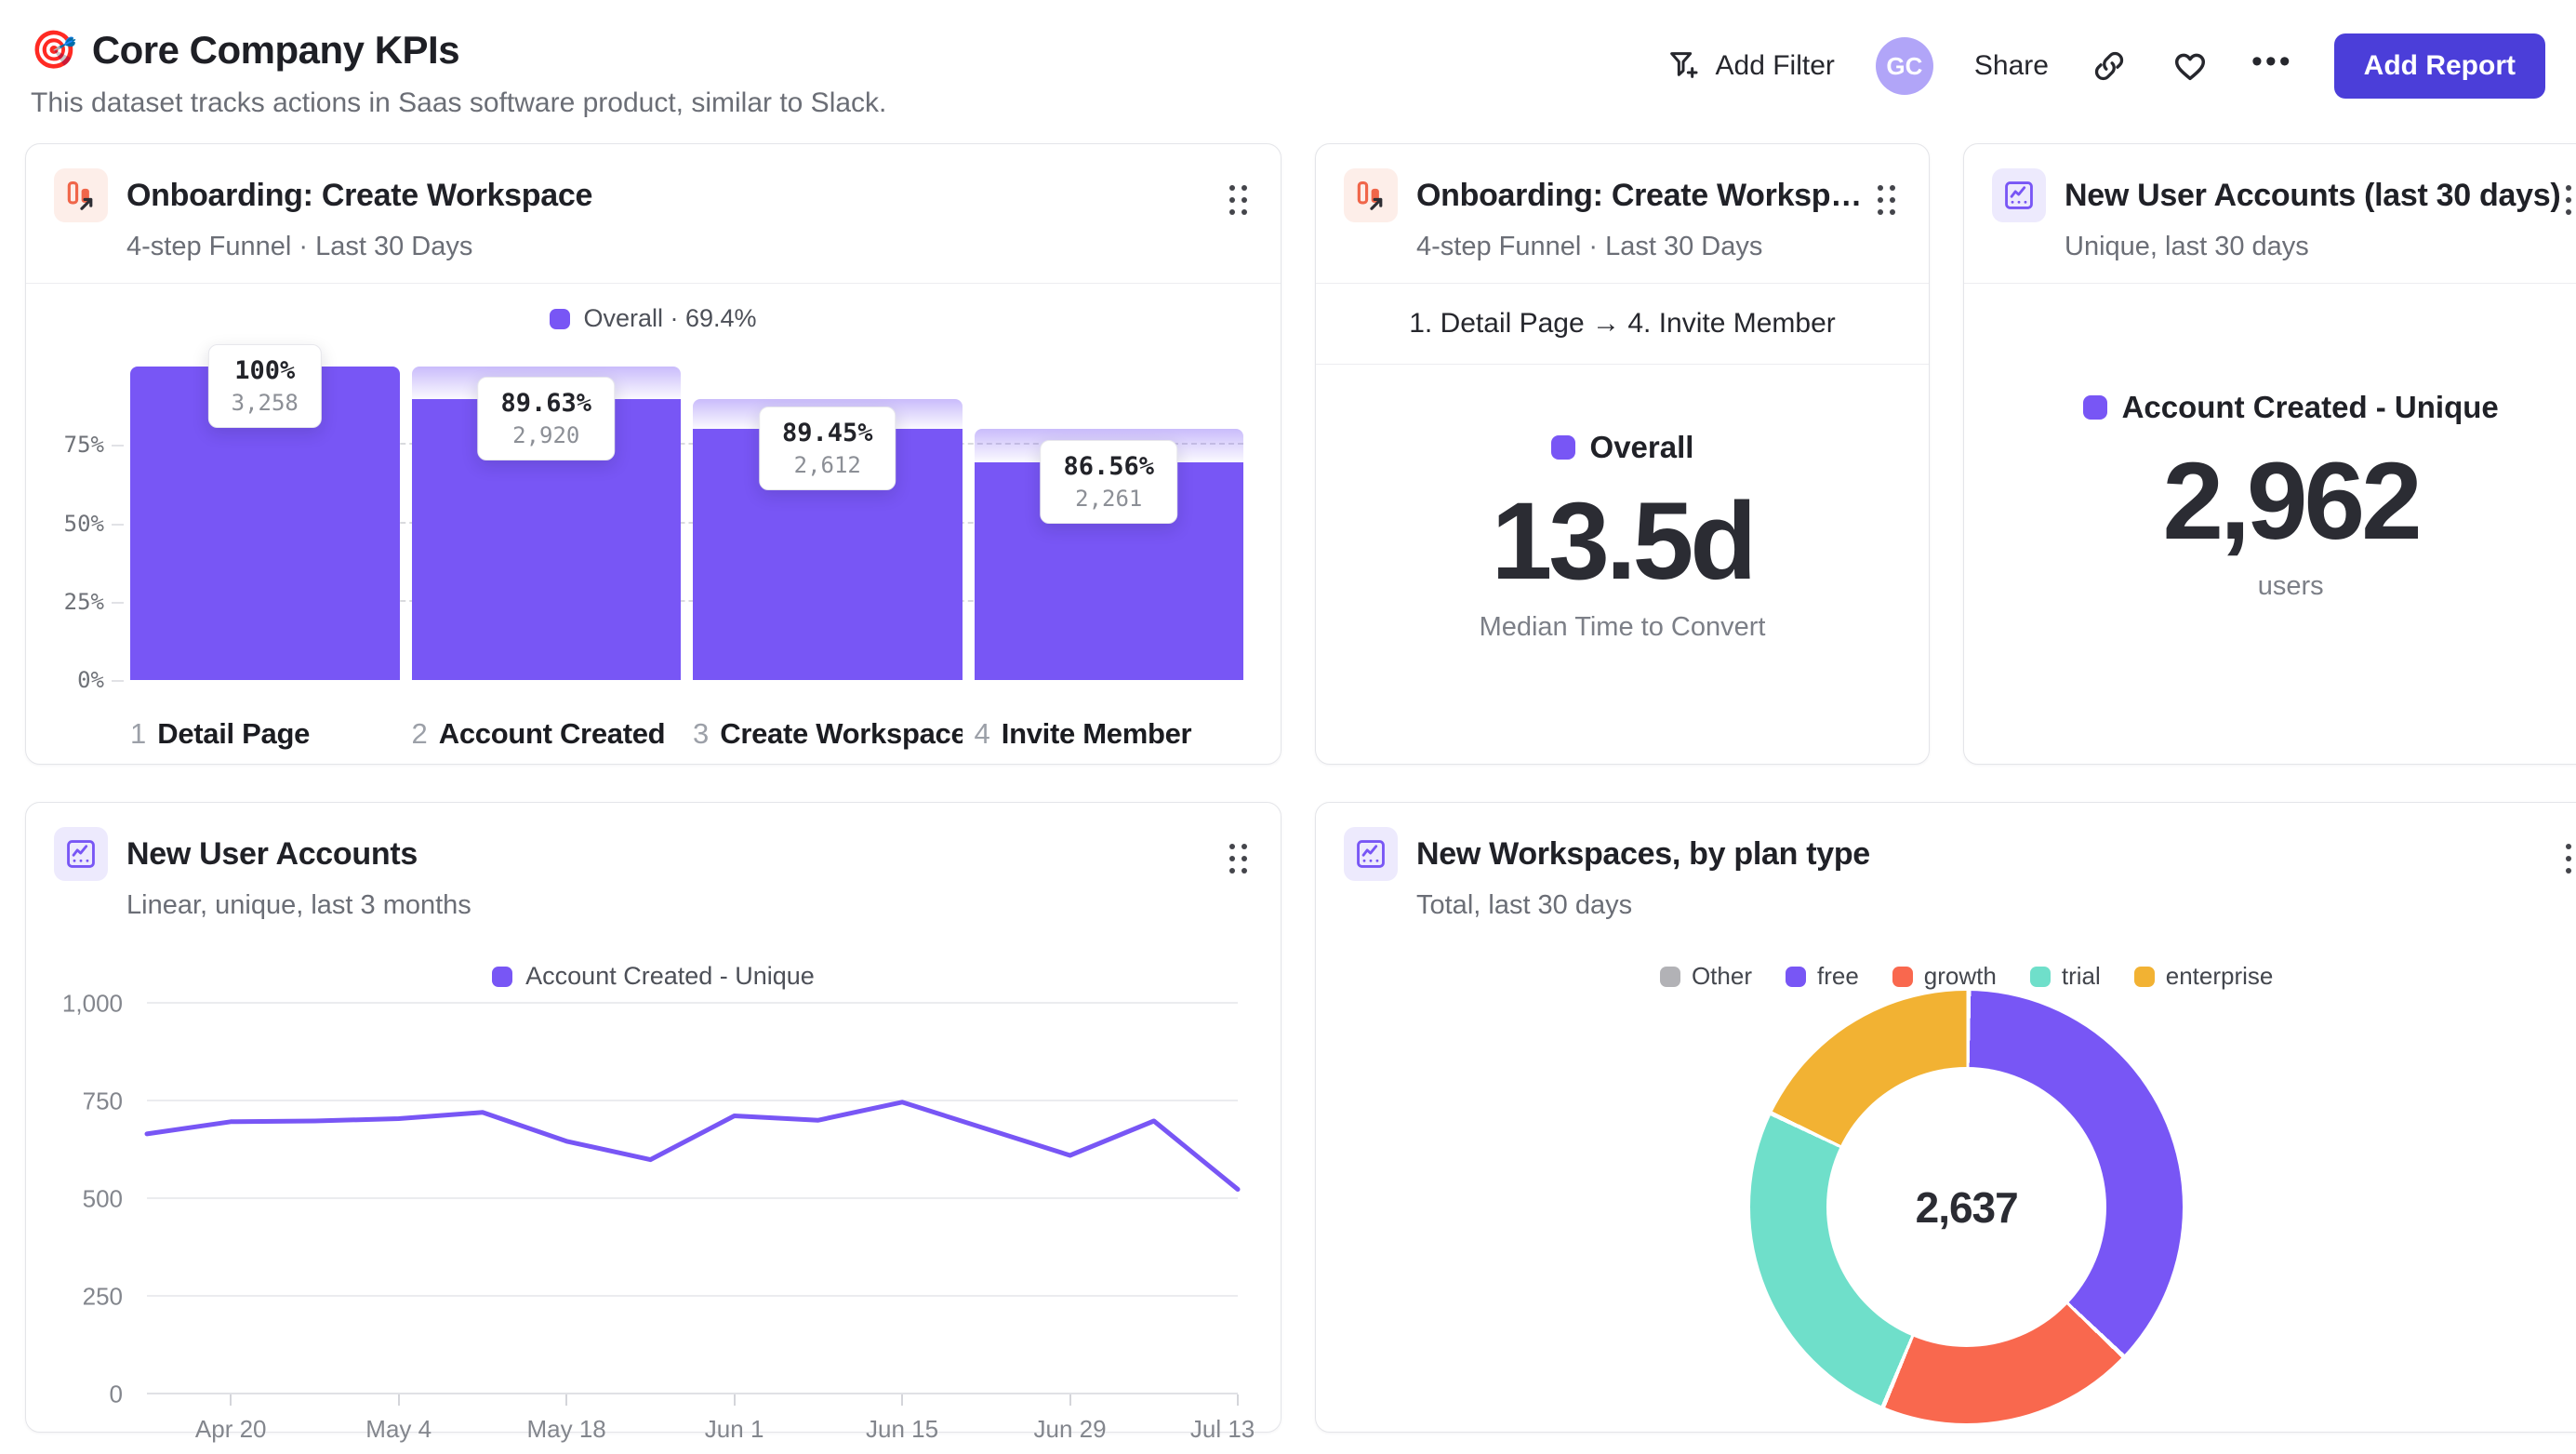 This screenshot has height=1454, width=2576. Describe the element at coordinates (546, 403) in the screenshot. I see `funnel-bar-pct: 89.63%` at that location.